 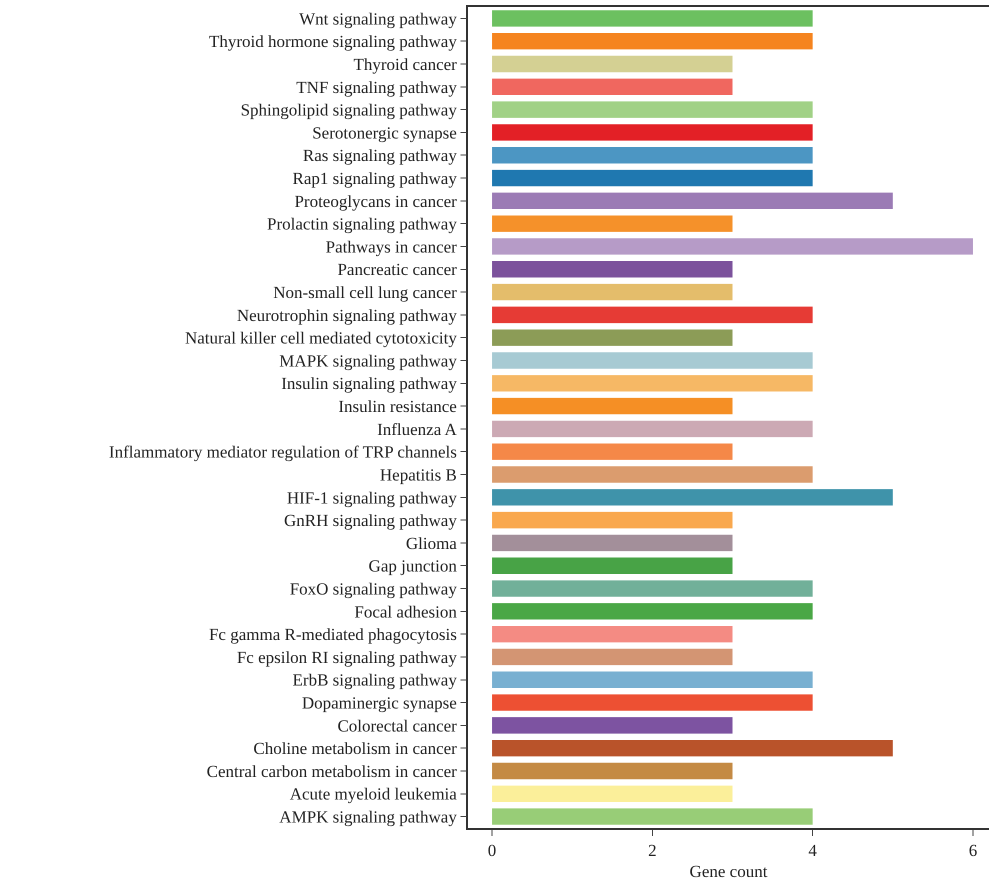 I want to click on y-tick-label: MAPK signaling pathway, so click(x=368, y=360).